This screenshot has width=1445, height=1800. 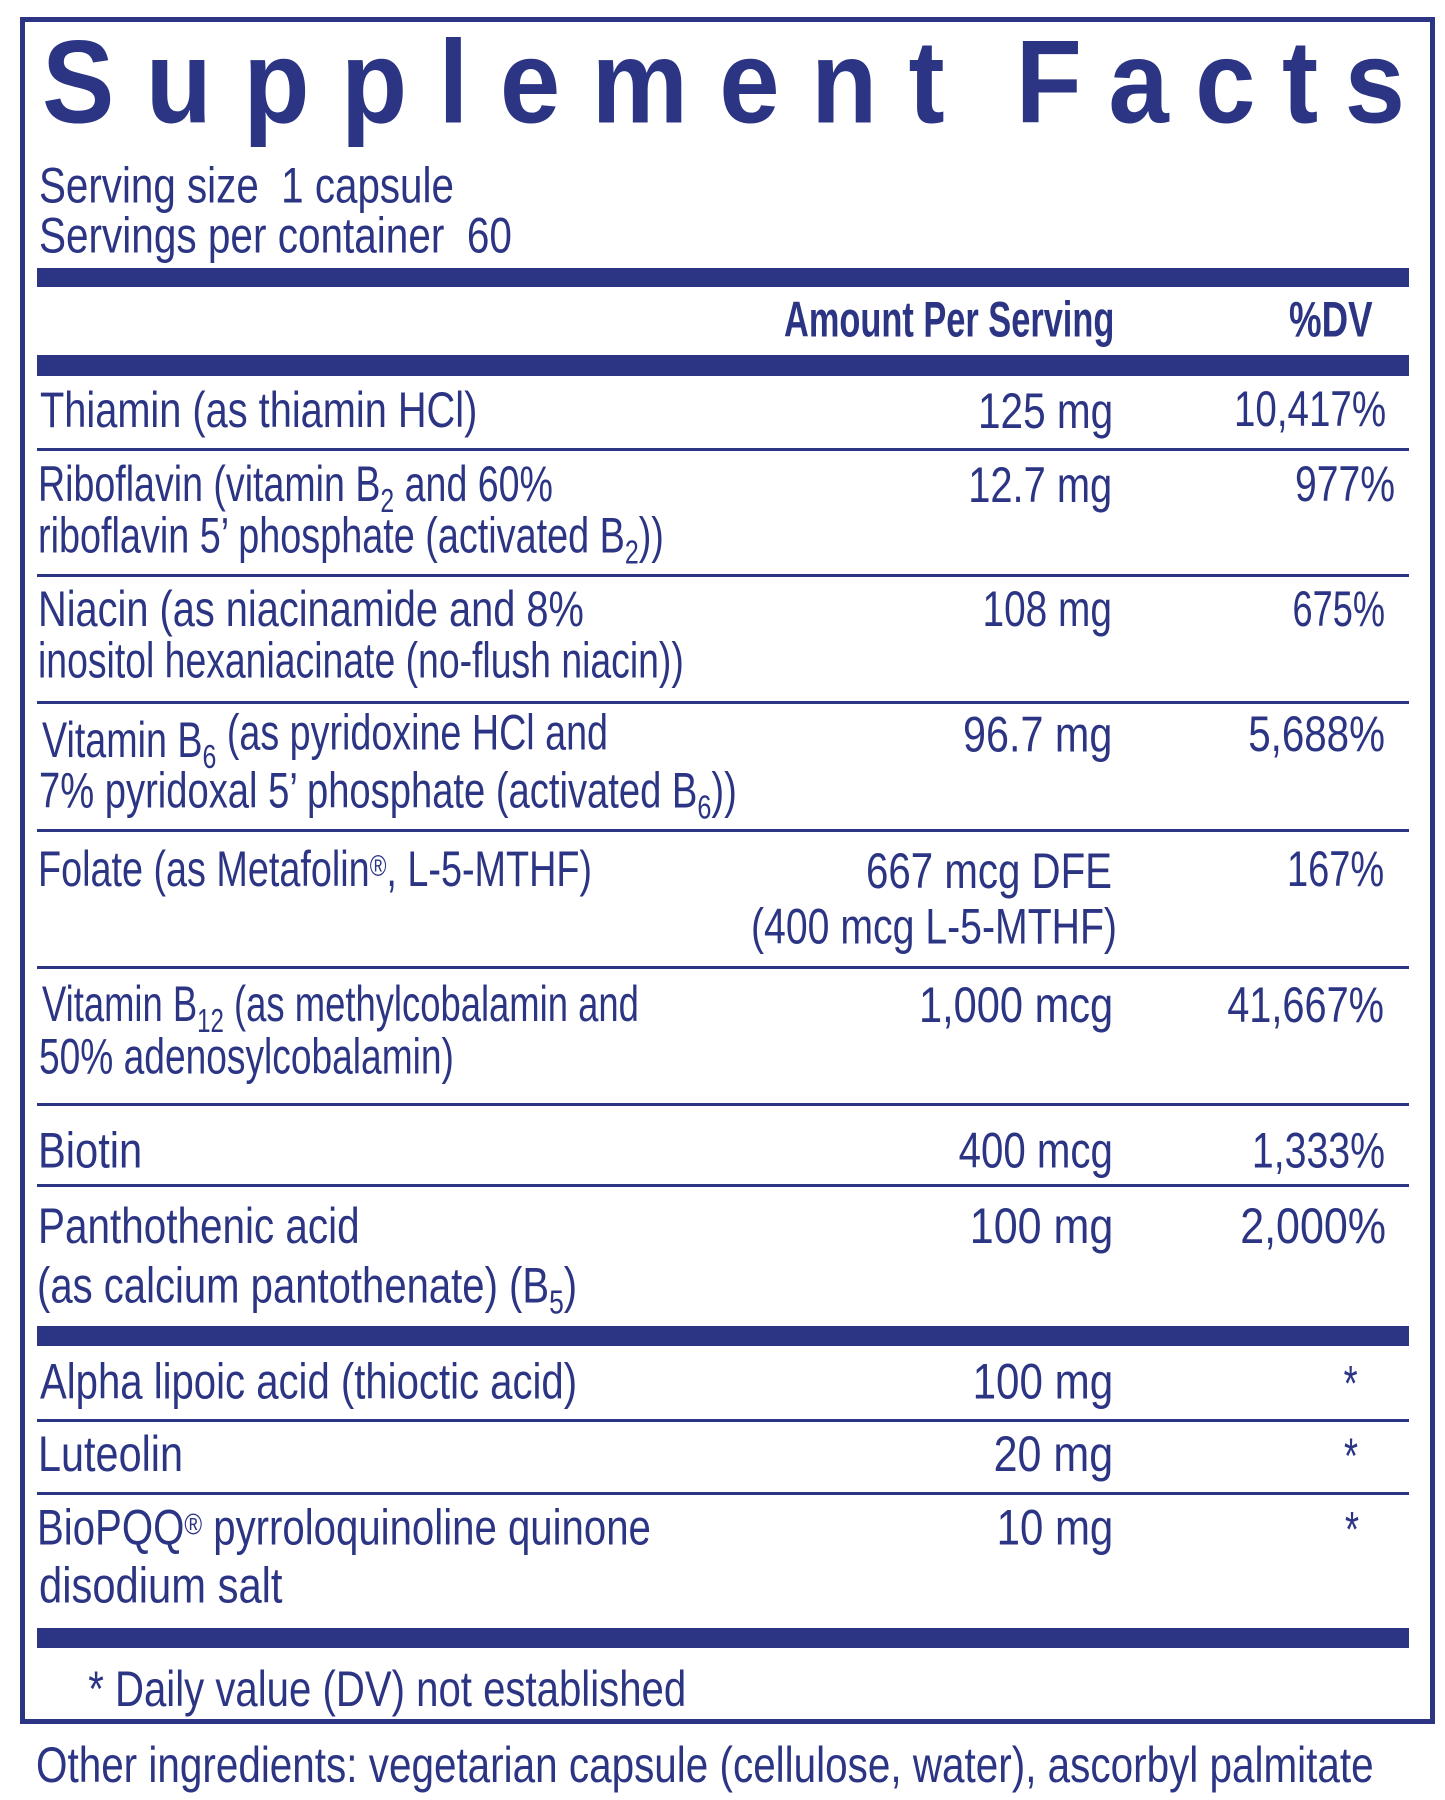 What do you see at coordinates (246, 185) in the screenshot?
I see `svg-text: Serving size 1 capsule` at bounding box center [246, 185].